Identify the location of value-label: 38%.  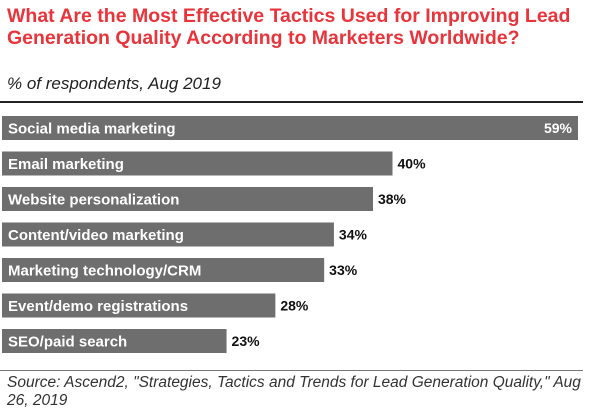
(392, 199).